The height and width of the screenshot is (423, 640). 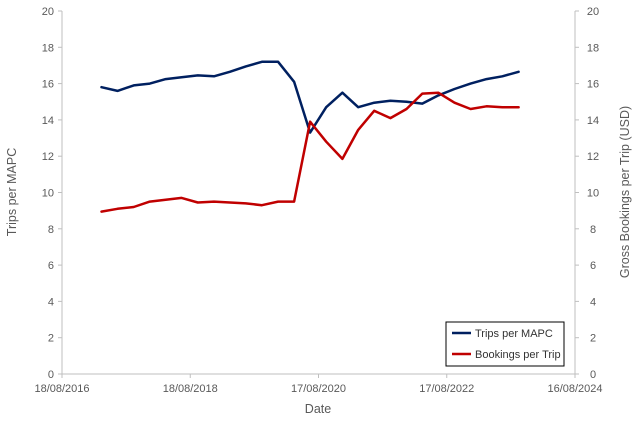 I want to click on right-y-tick-label: 6, so click(x=593, y=266).